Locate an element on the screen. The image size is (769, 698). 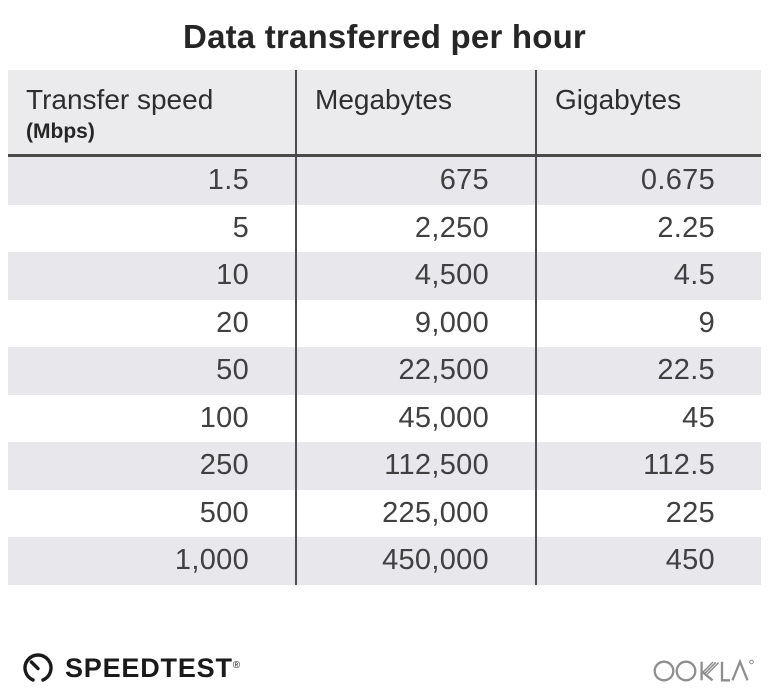
table-row: 250 112,500 112.5 is located at coordinates (384, 466).